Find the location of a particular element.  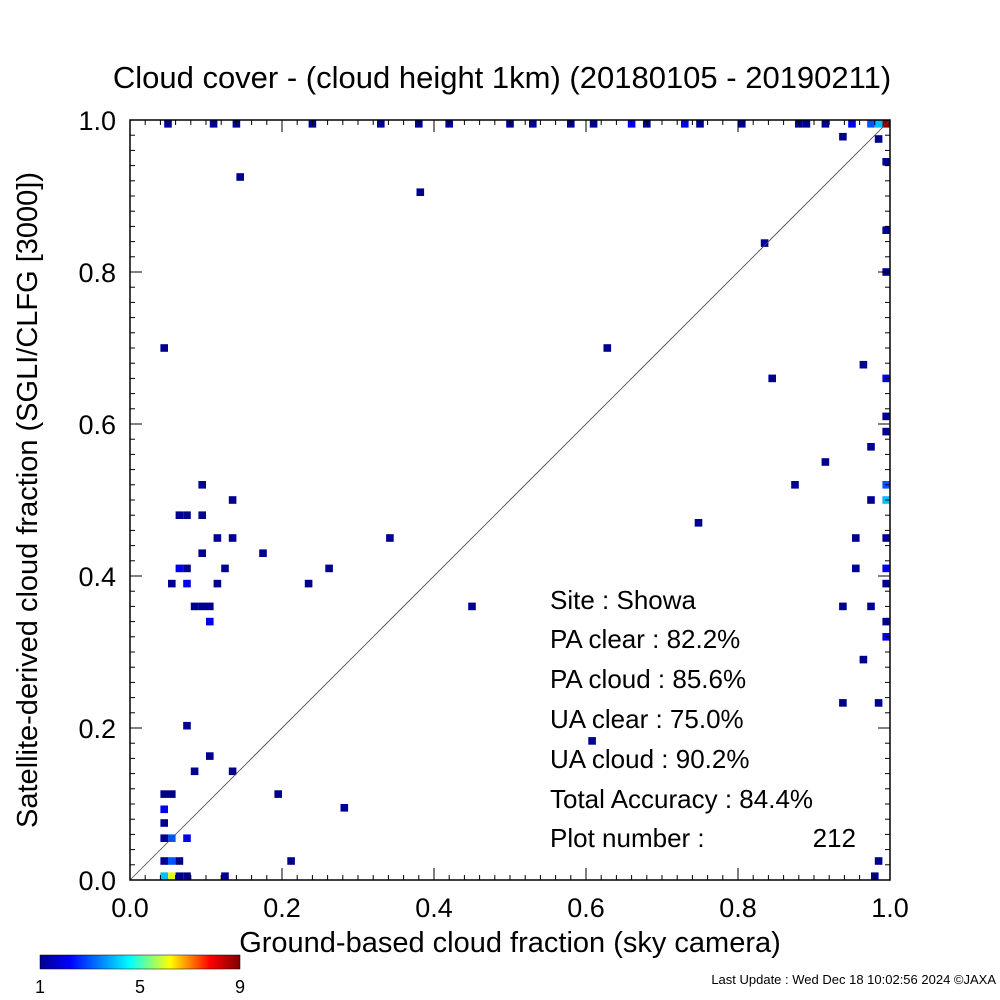

y-tick-label: 0.6 is located at coordinates (97, 425).